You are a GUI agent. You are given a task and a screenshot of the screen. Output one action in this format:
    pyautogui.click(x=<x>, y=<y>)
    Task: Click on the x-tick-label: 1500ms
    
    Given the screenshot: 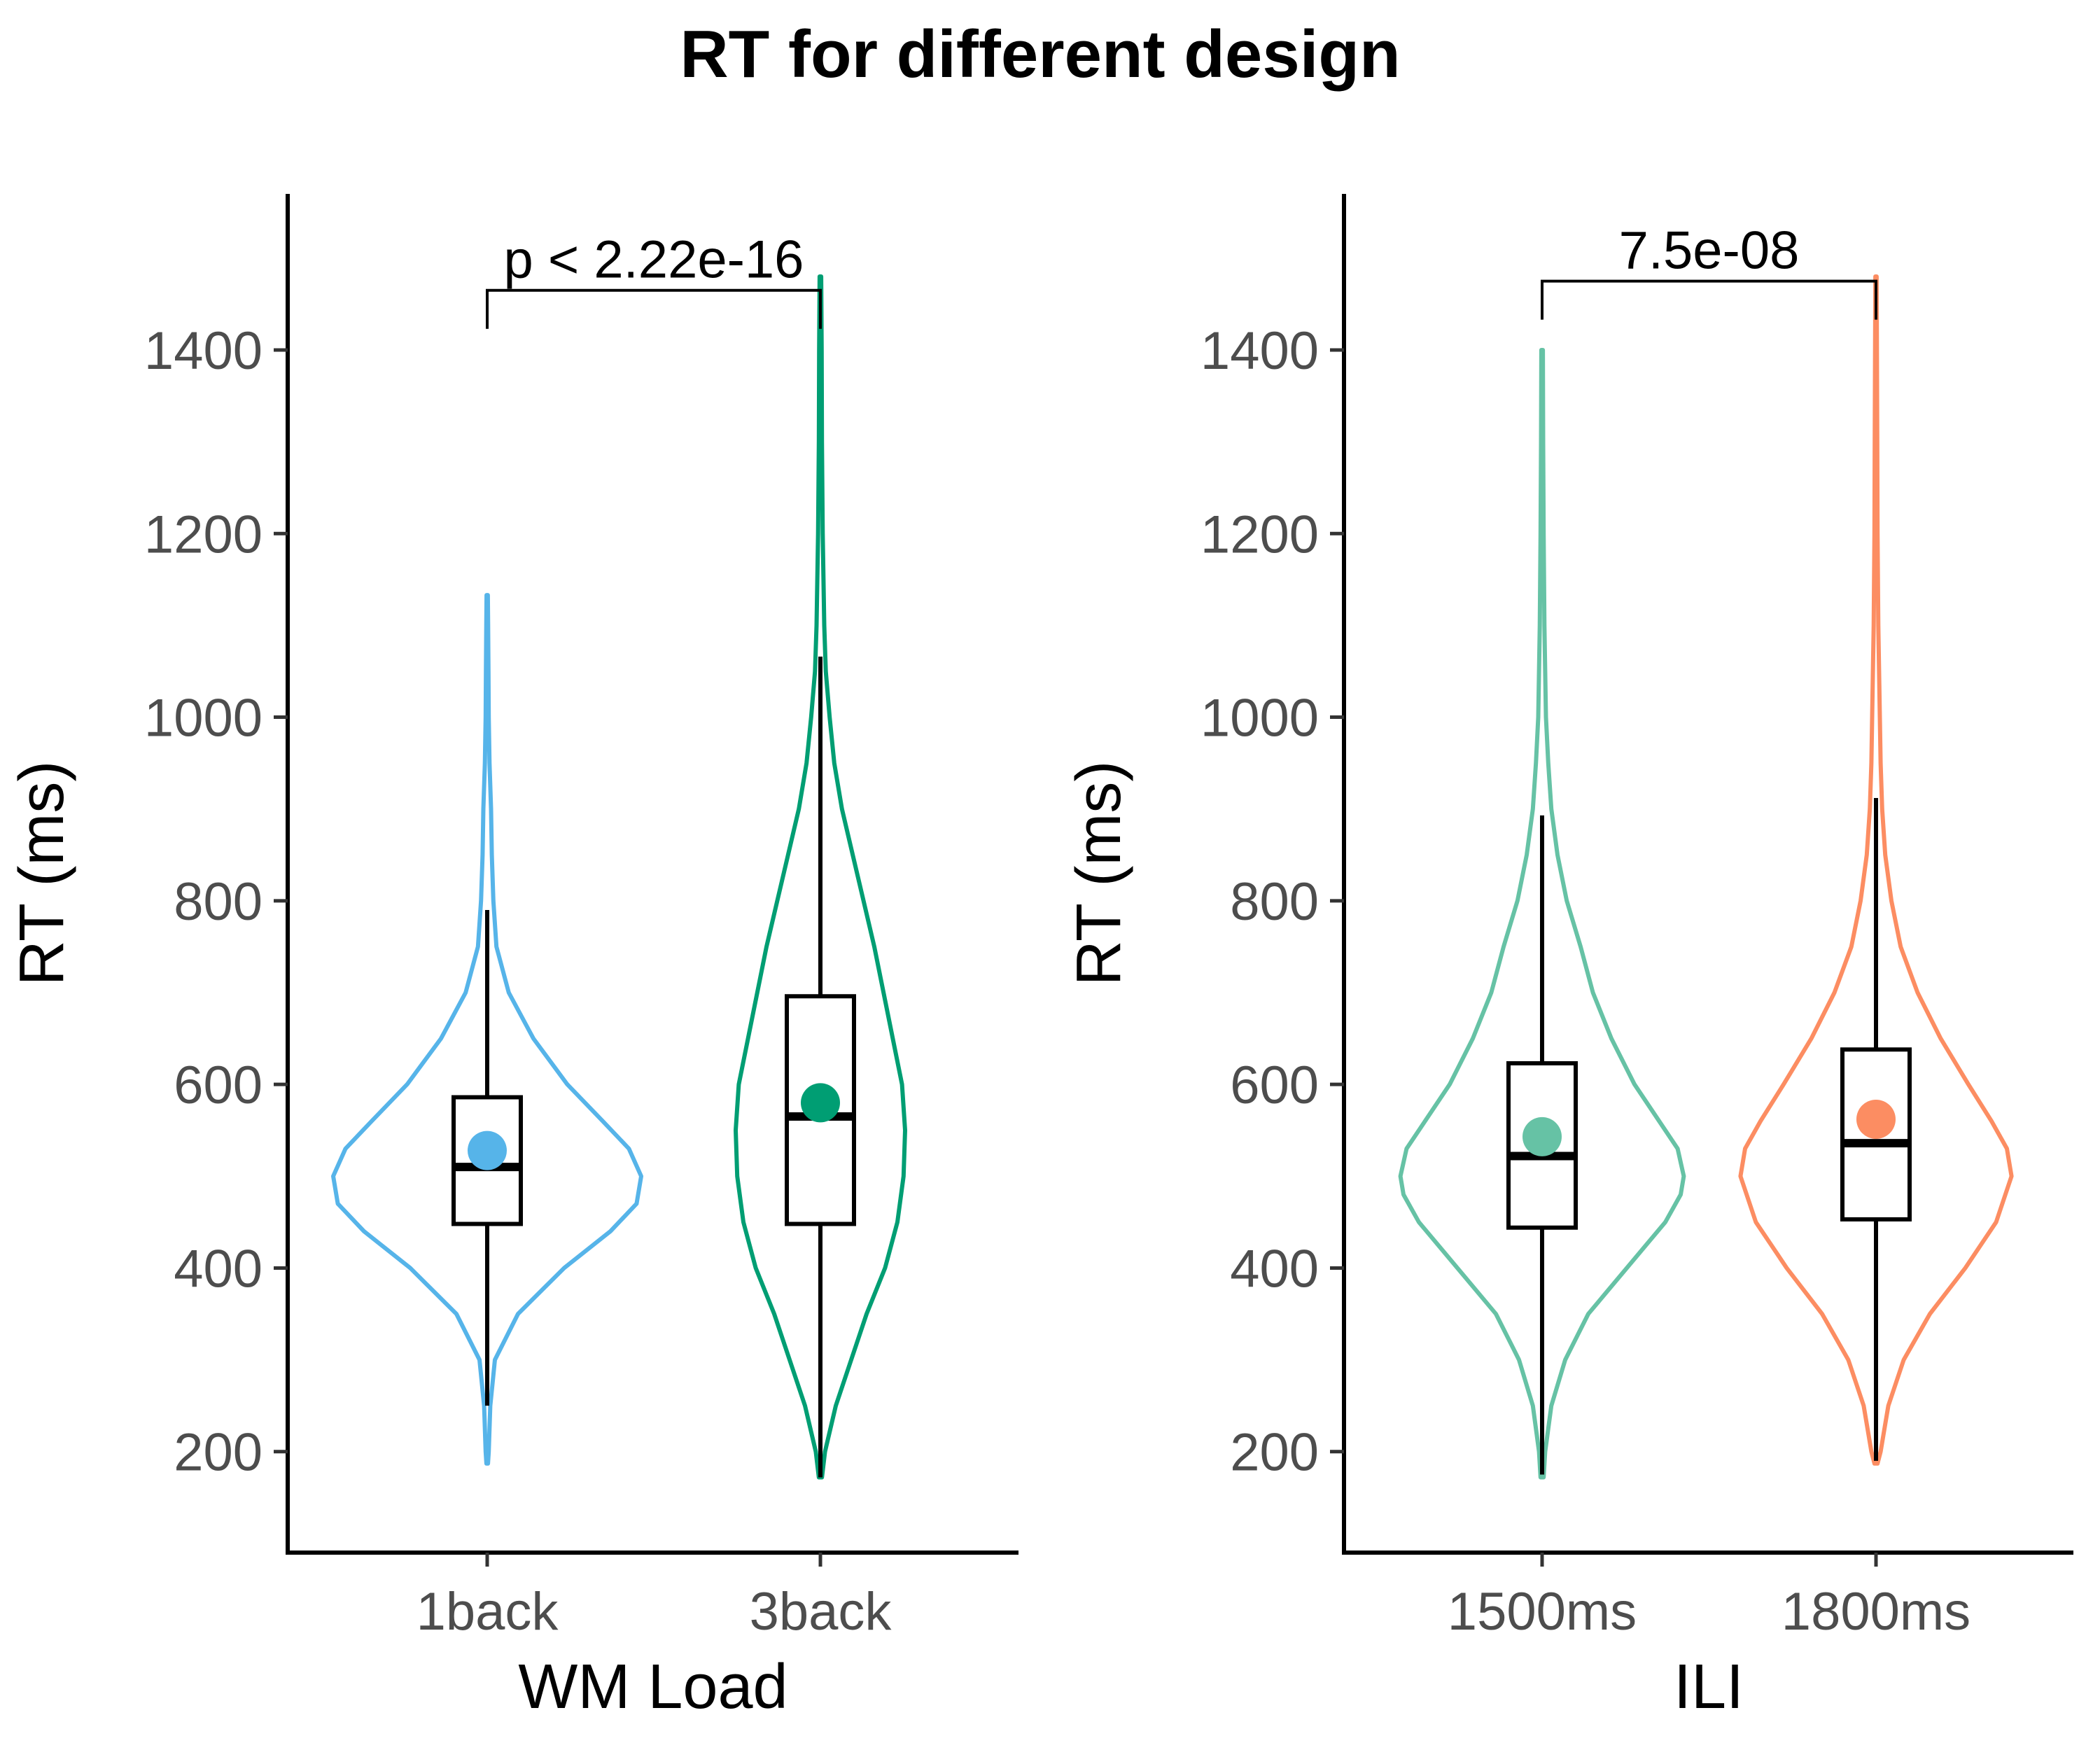 What is the action you would take?
    pyautogui.click(x=1542, y=1612)
    